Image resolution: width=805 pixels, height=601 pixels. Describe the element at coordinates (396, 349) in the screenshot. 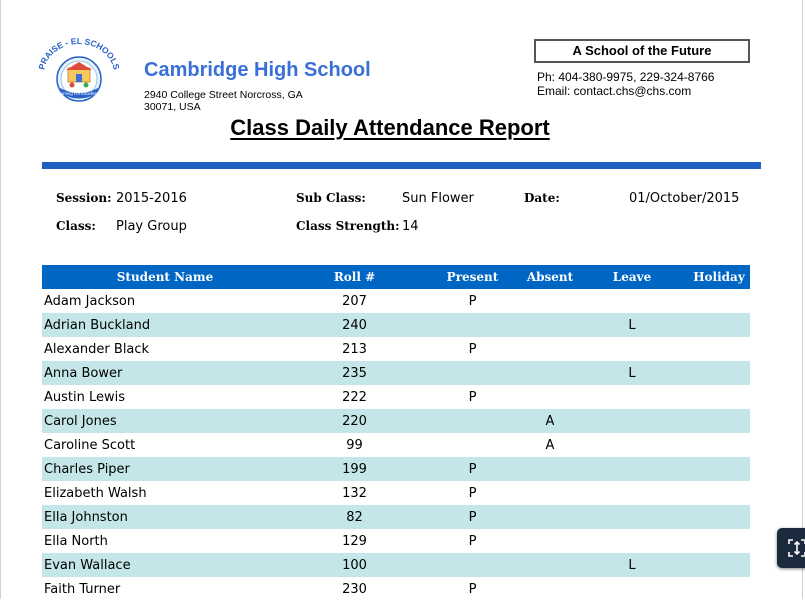

I see `table-row: Alexander Black 213 P` at that location.